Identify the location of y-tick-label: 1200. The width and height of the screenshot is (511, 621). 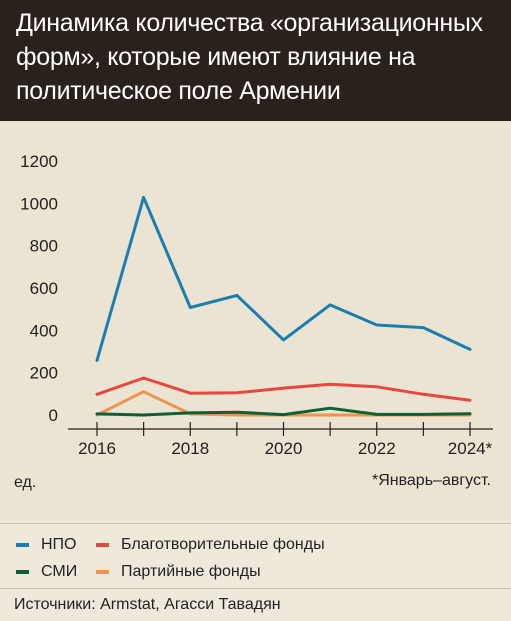
(39, 161).